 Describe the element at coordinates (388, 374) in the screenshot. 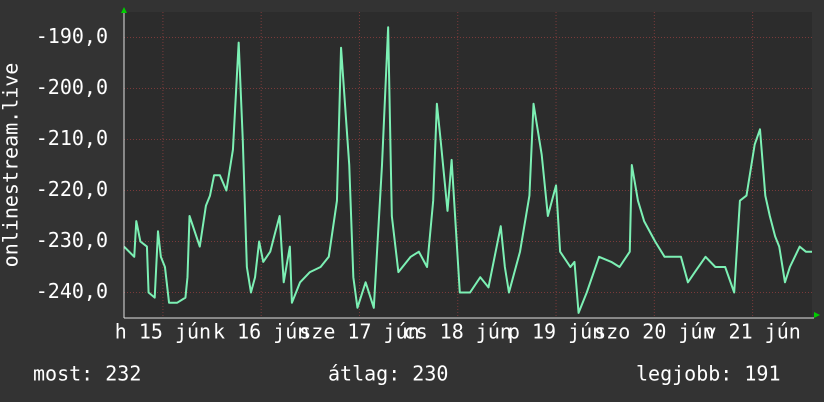

I see `stat-average: átlag: 230` at that location.